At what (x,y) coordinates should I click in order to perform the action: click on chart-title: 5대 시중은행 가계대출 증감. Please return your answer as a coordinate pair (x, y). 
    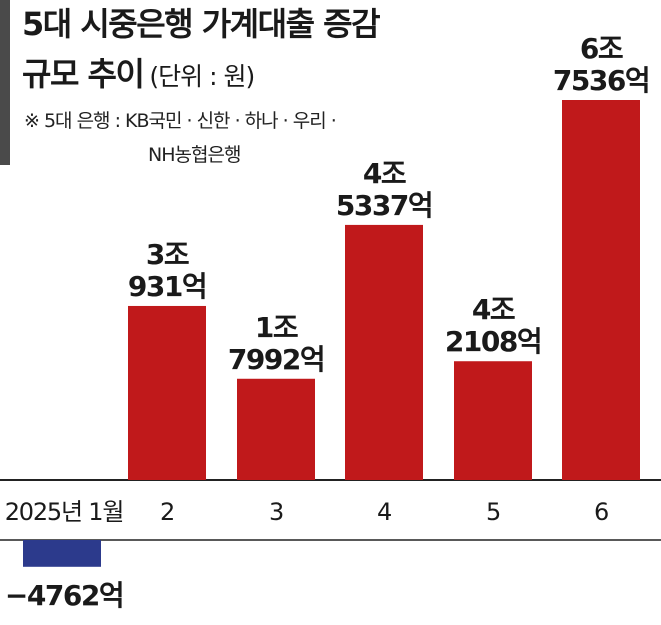
    Looking at the image, I should click on (201, 24).